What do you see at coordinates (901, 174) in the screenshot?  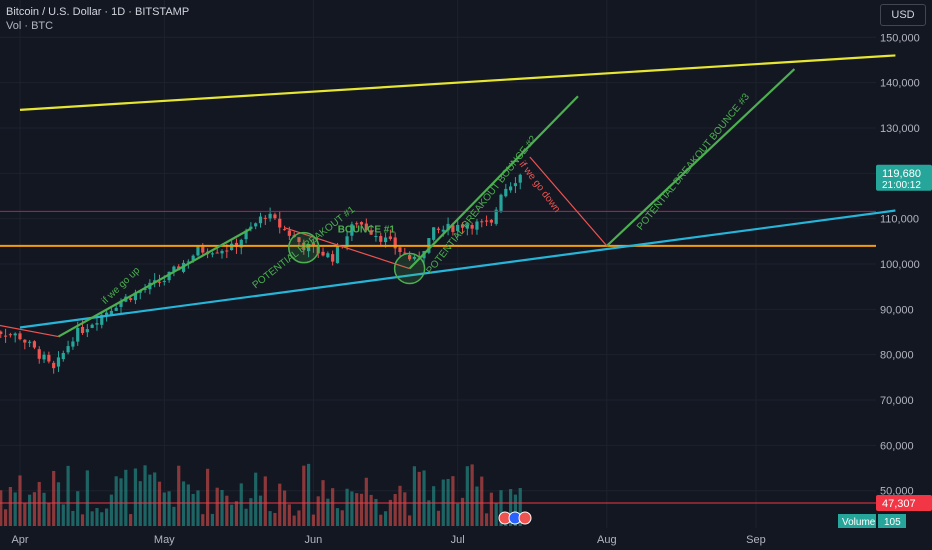 I see `last-price-value: 119,680` at bounding box center [901, 174].